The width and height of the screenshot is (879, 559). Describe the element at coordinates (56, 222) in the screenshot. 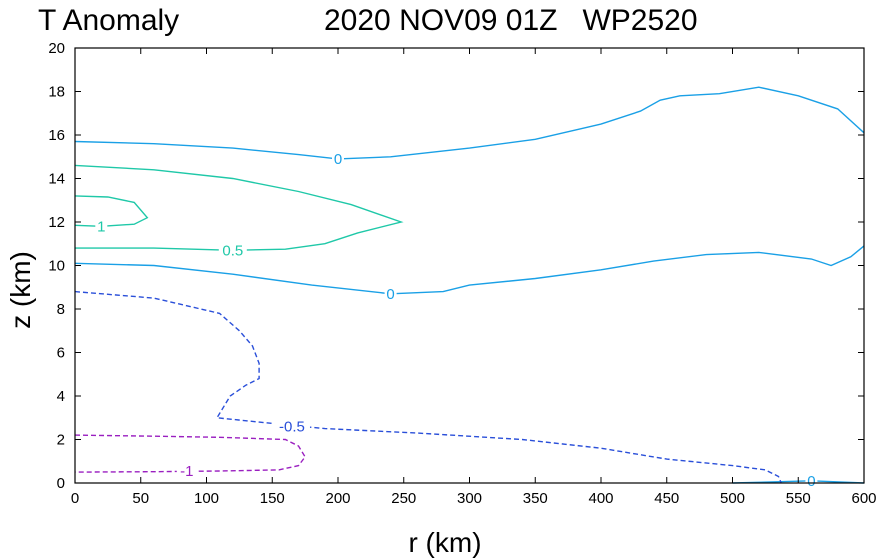

I see `y-tick-label-6: 12` at that location.